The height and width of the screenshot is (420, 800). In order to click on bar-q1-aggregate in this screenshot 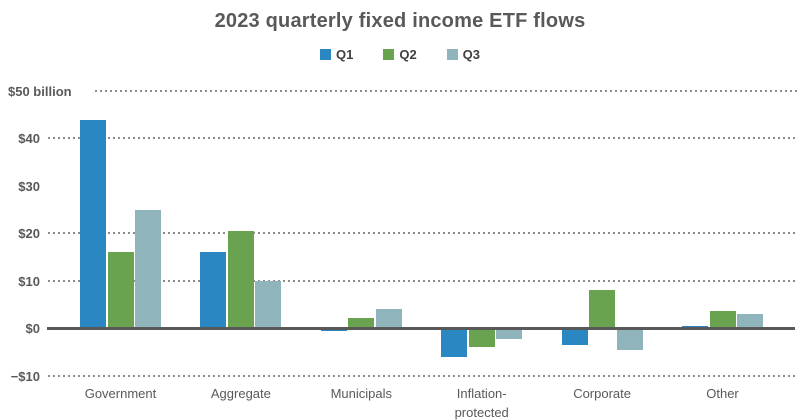, I will do `click(213, 290)`.